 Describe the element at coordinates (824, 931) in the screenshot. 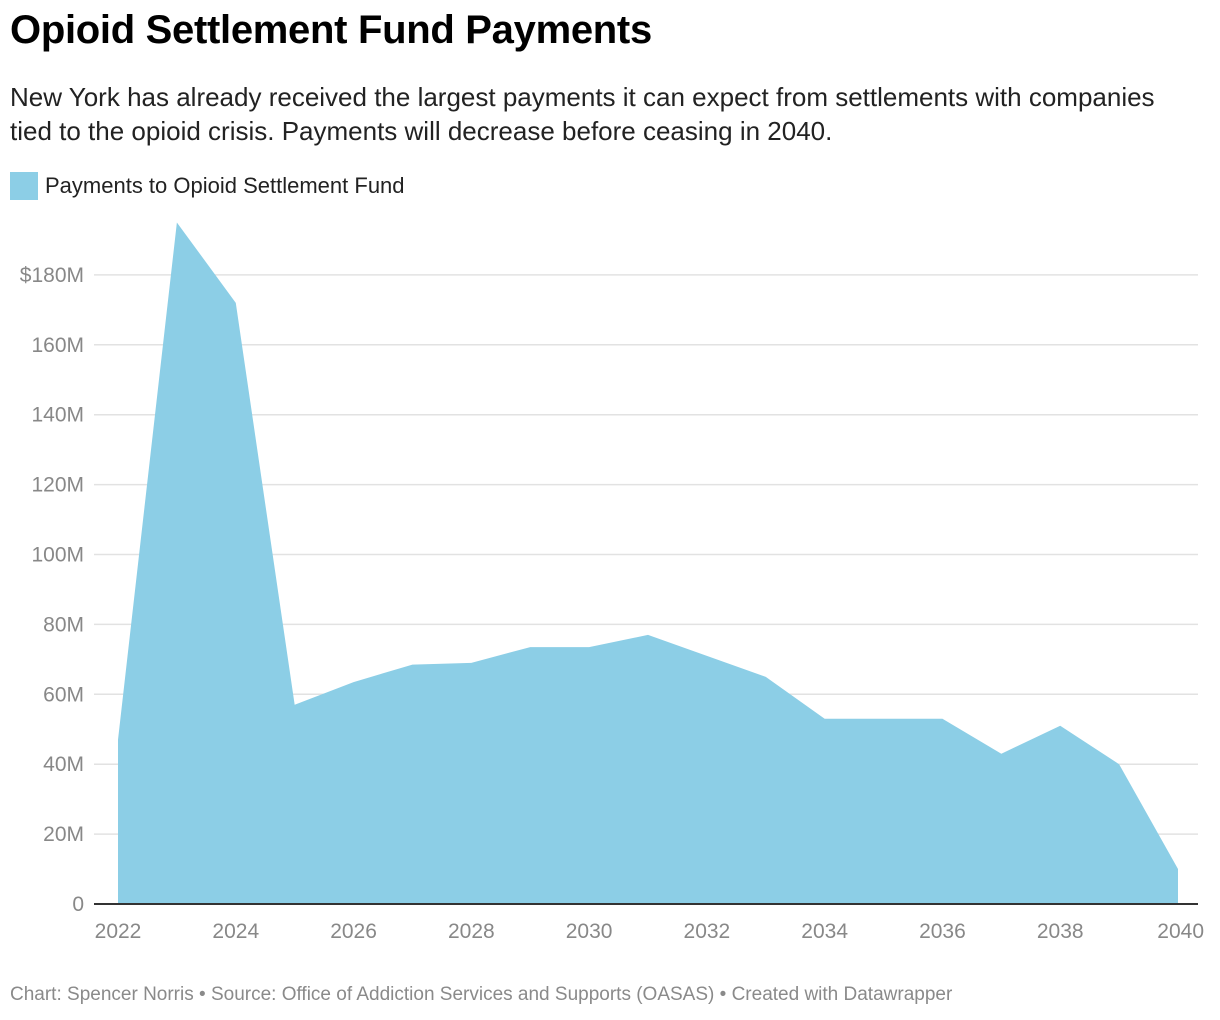

I see `x-tick-label: 2034` at that location.